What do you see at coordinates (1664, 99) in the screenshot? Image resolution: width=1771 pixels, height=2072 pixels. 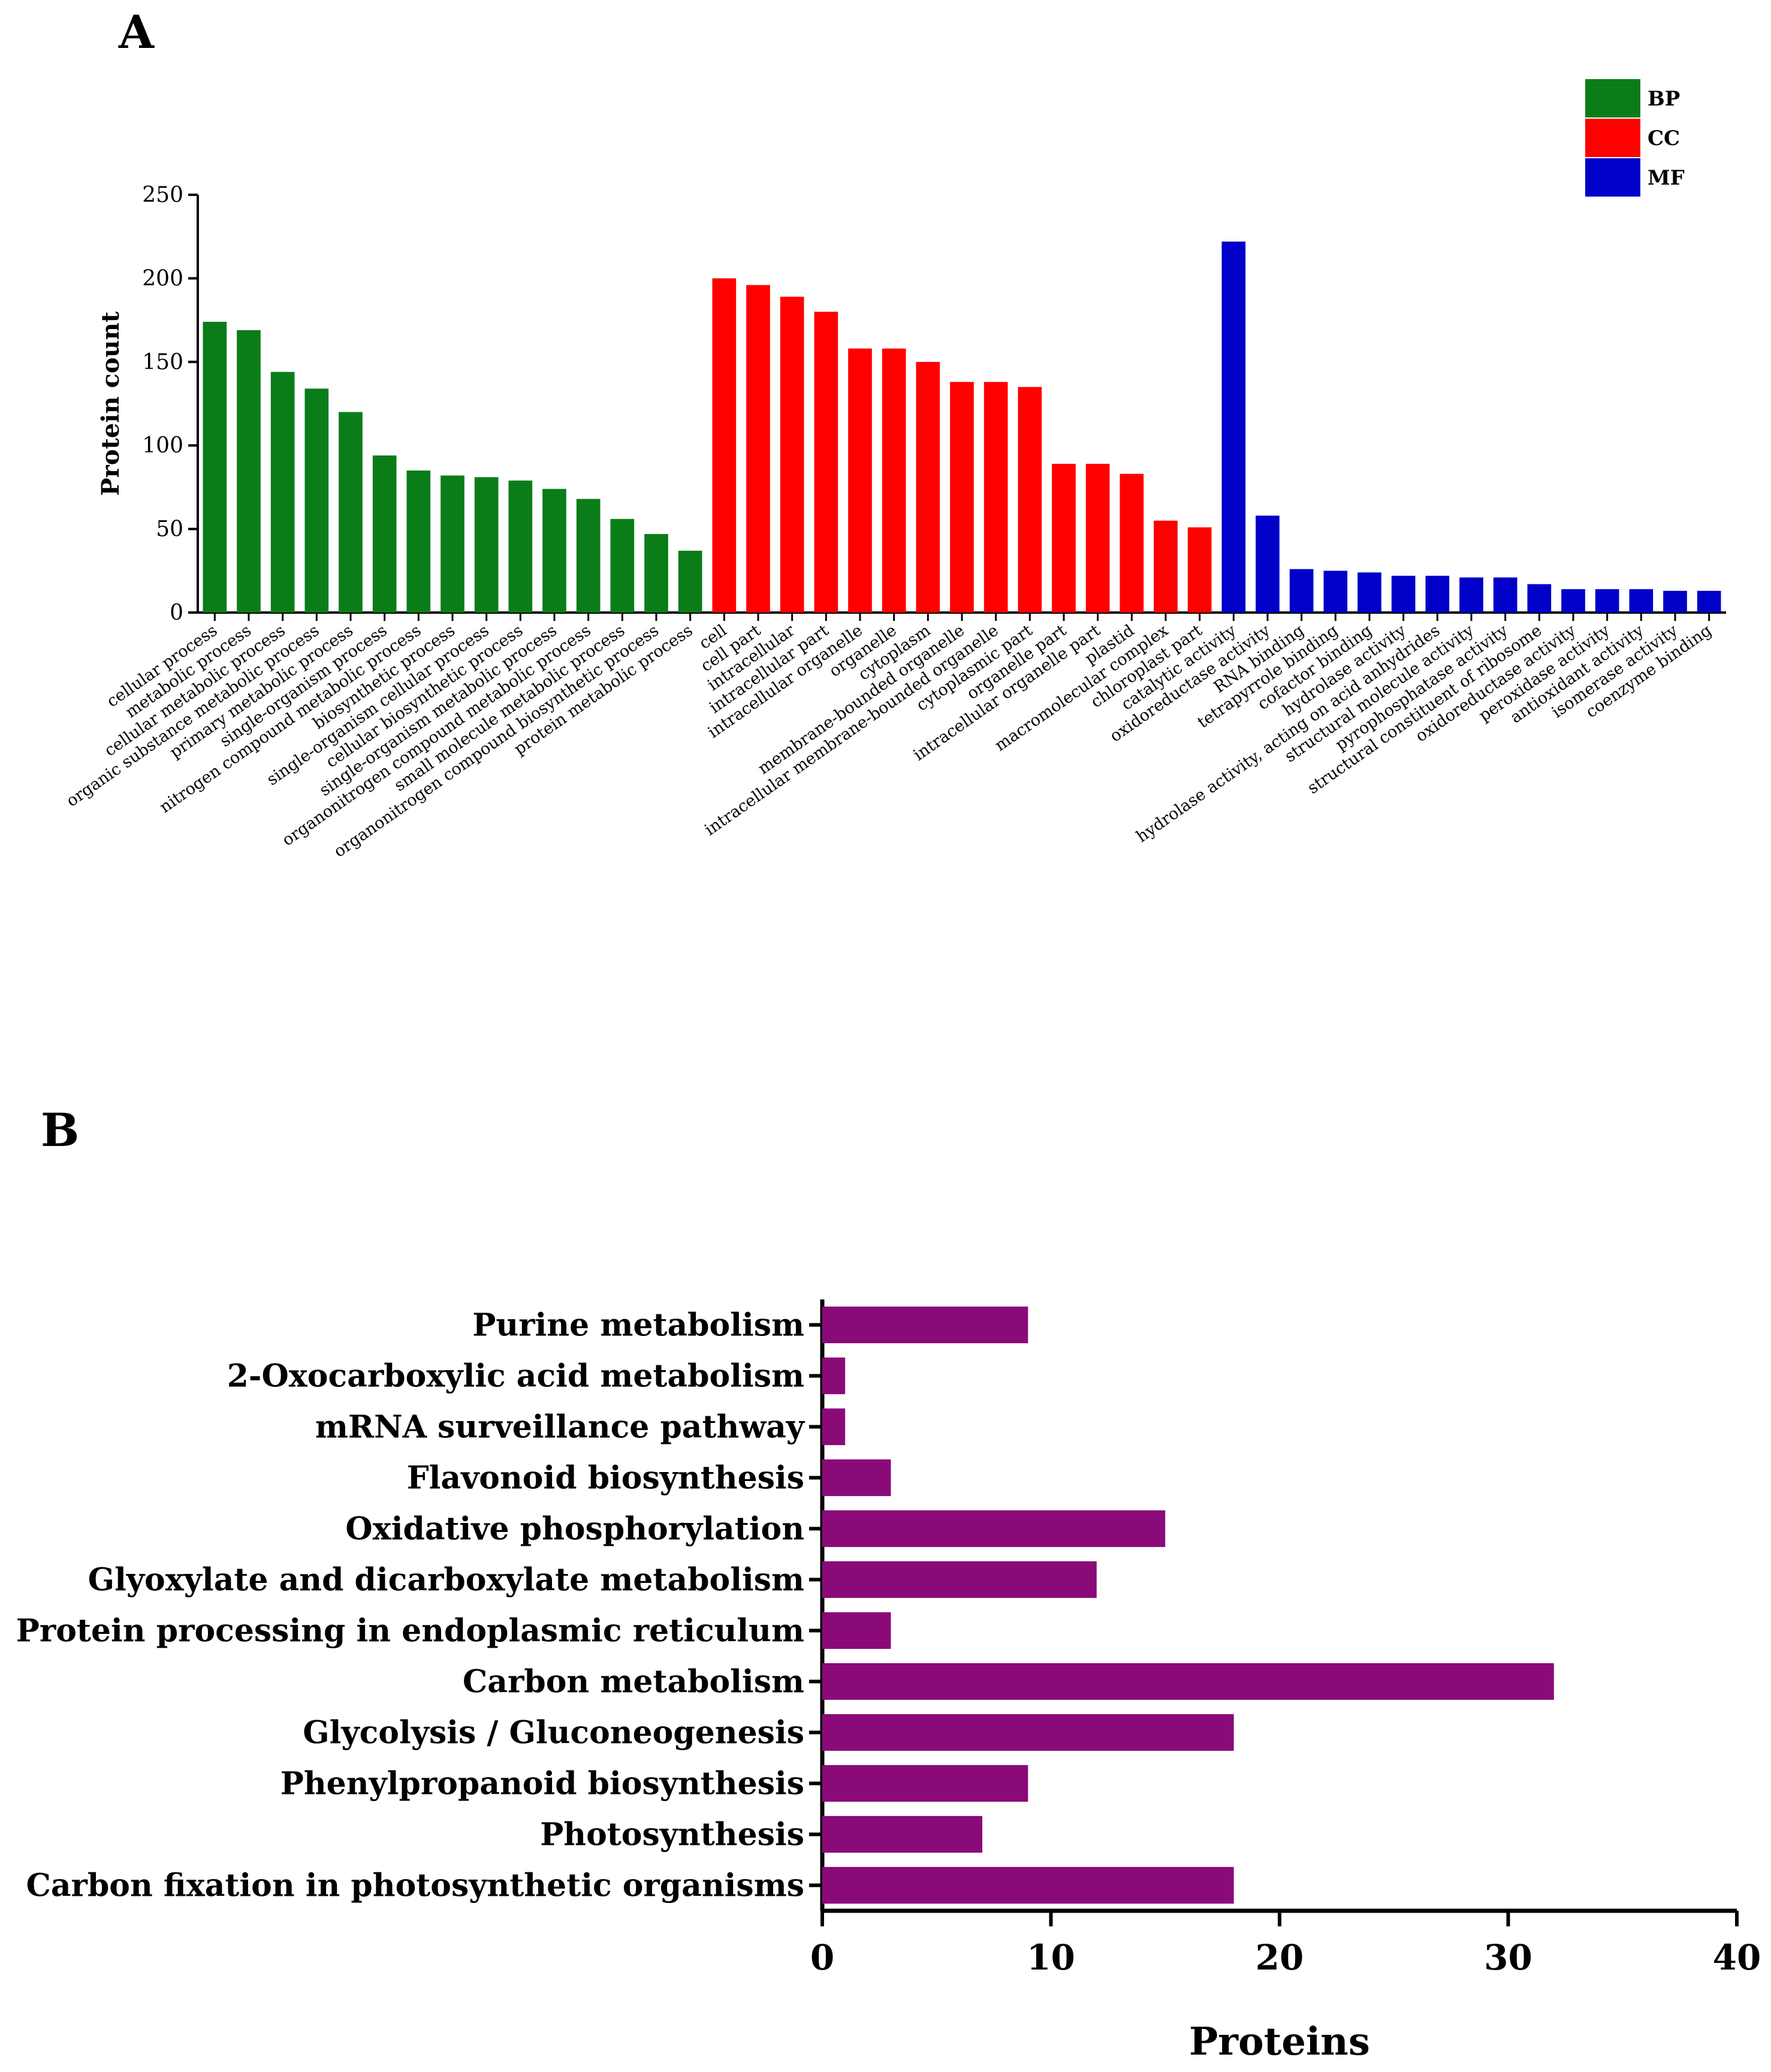 I see `legend-label-bp: BP` at bounding box center [1664, 99].